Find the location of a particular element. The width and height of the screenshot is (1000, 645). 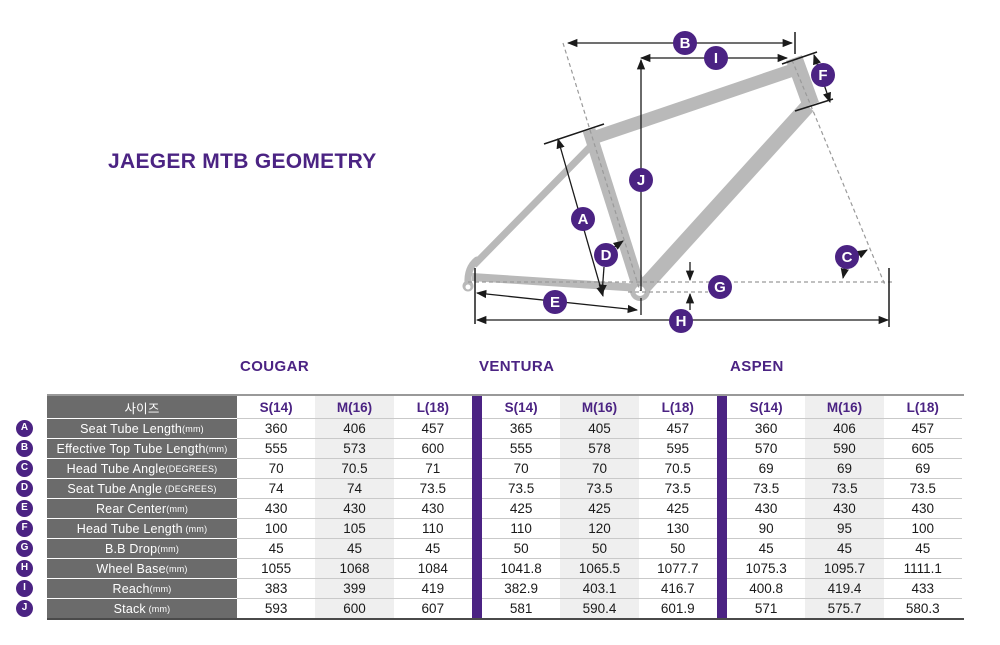

badge-row: H is located at coordinates (24, 568).